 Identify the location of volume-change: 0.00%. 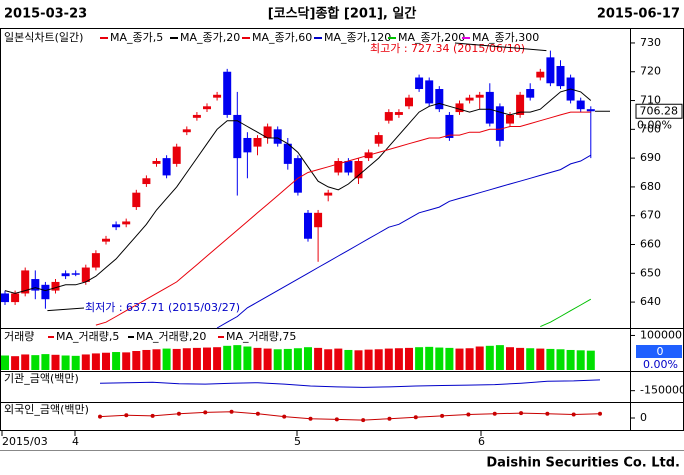
(660, 364).